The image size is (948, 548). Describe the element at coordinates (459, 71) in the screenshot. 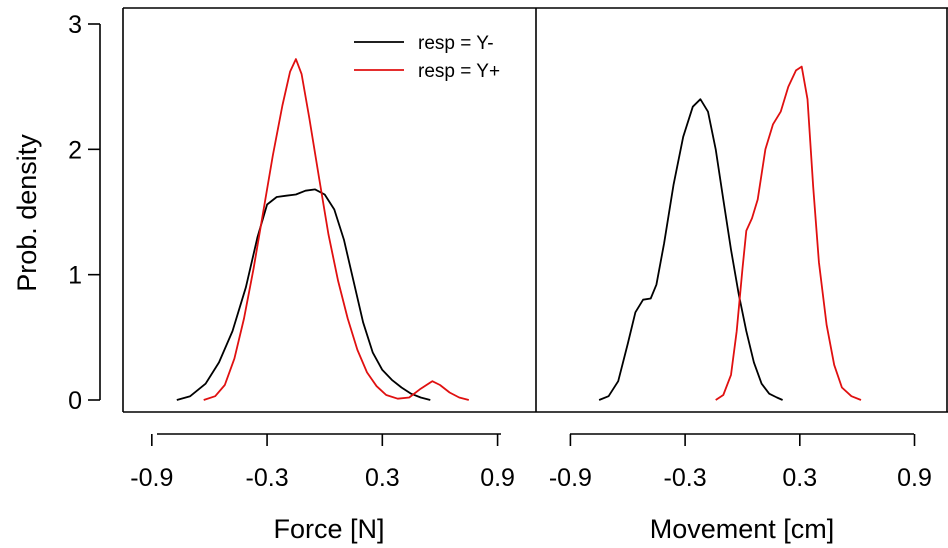

I see `legend-label-y-plus: resp = Y+` at that location.